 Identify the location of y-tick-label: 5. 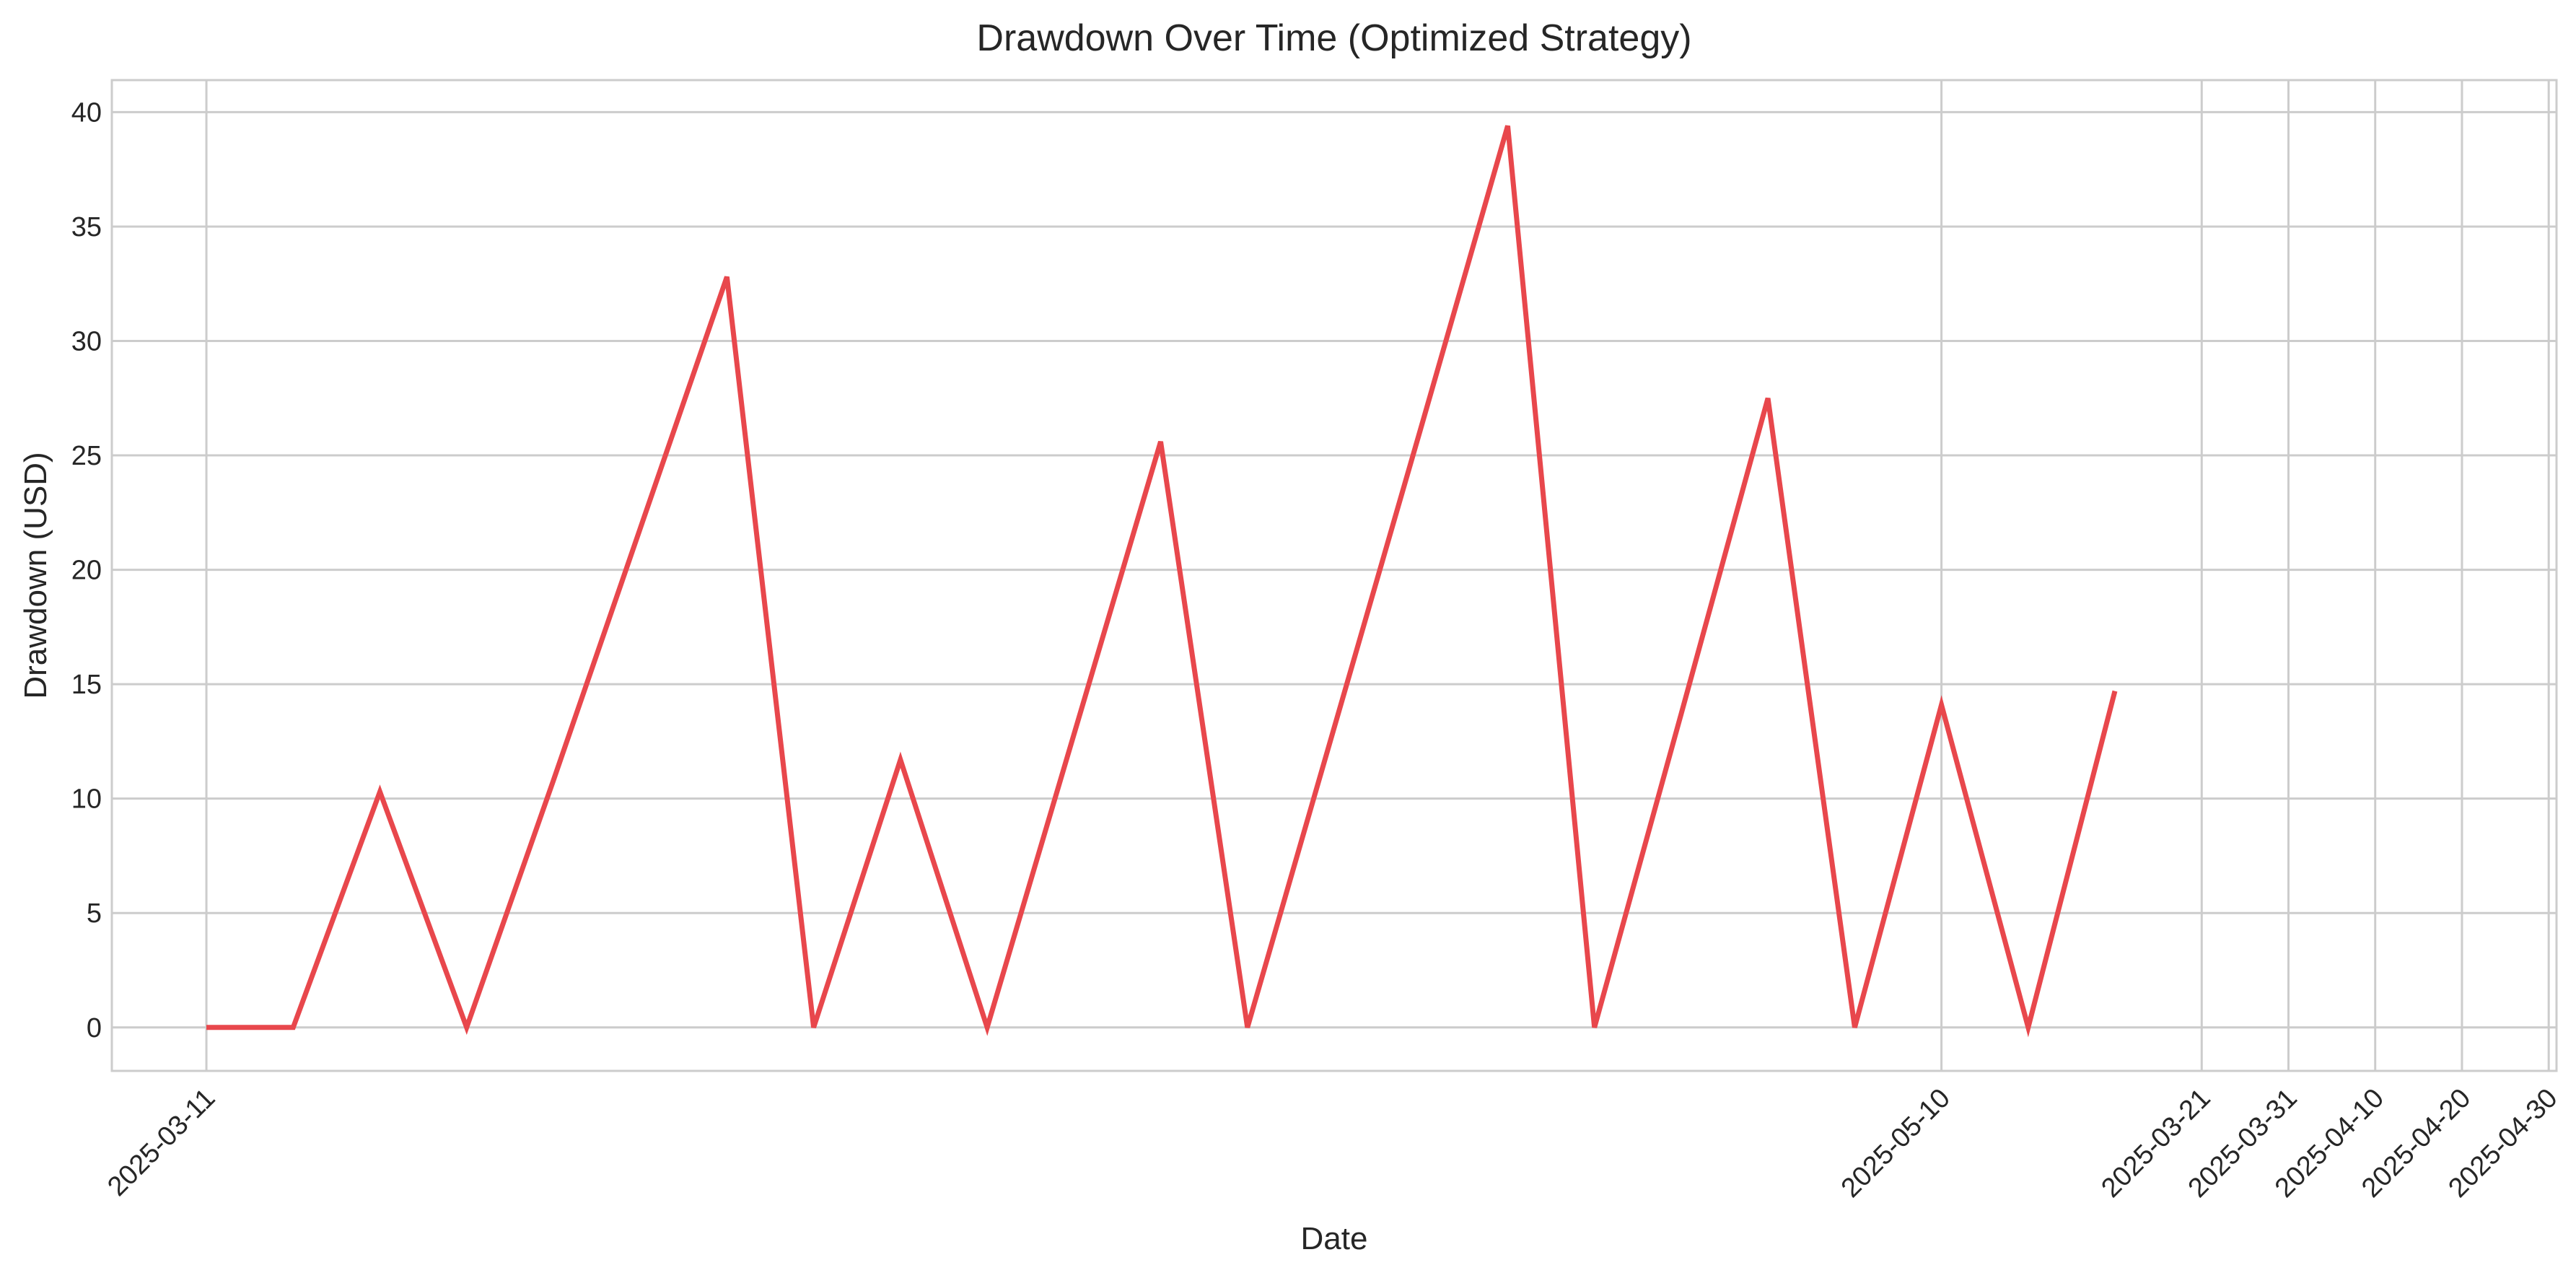
(94, 913).